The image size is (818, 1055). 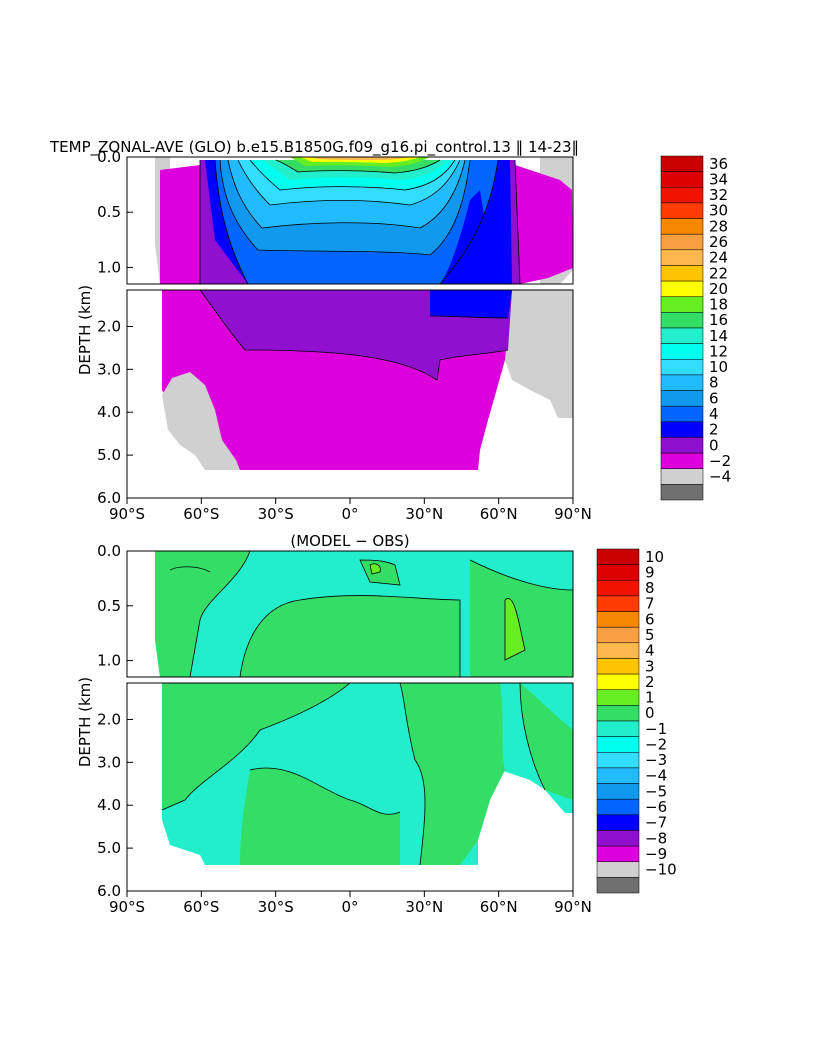 I want to click on difference-field-upper, so click(x=350, y=614).